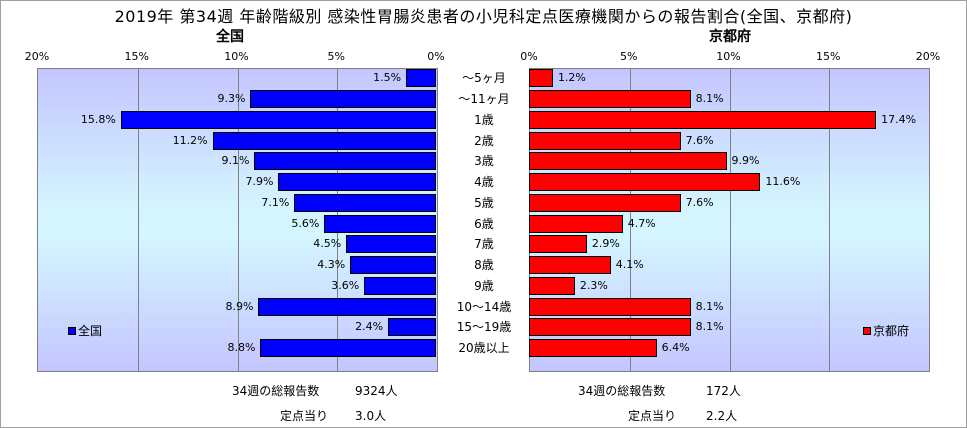  What do you see at coordinates (275, 202) in the screenshot?
I see `data-label-national: 7.1%` at bounding box center [275, 202].